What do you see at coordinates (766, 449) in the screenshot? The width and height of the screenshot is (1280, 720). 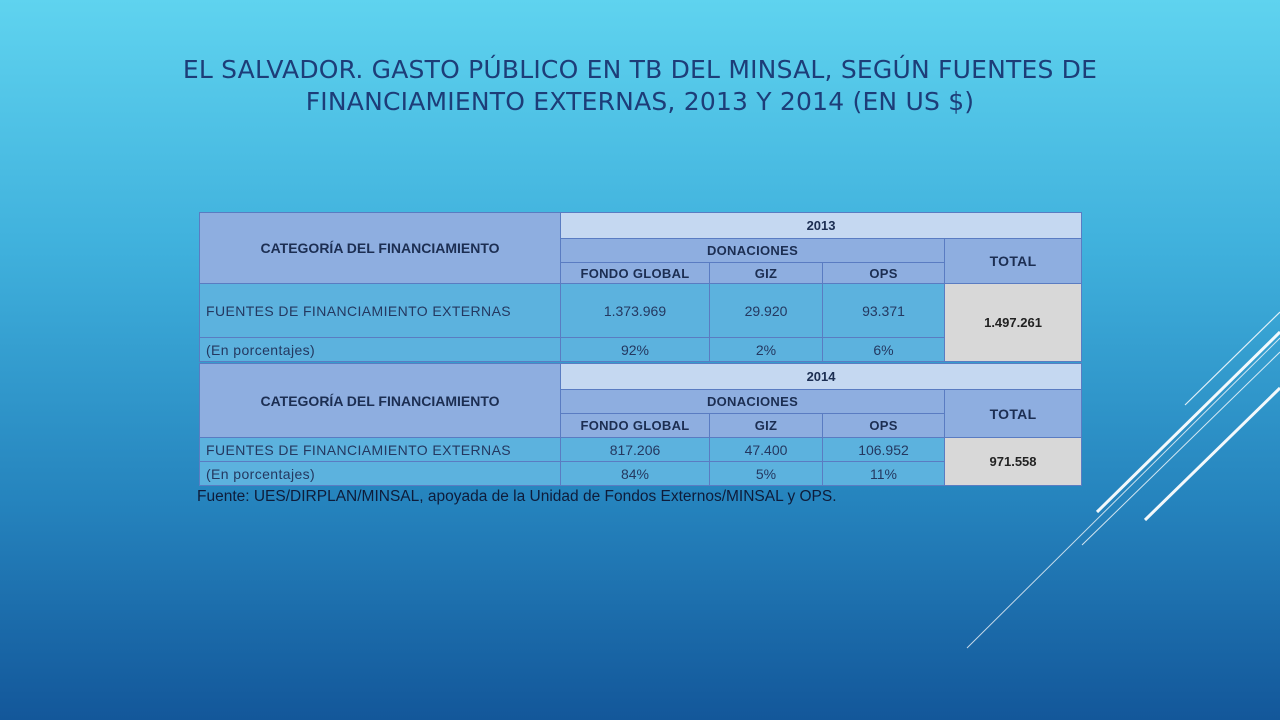 I see `value-giz: 47.400` at bounding box center [766, 449].